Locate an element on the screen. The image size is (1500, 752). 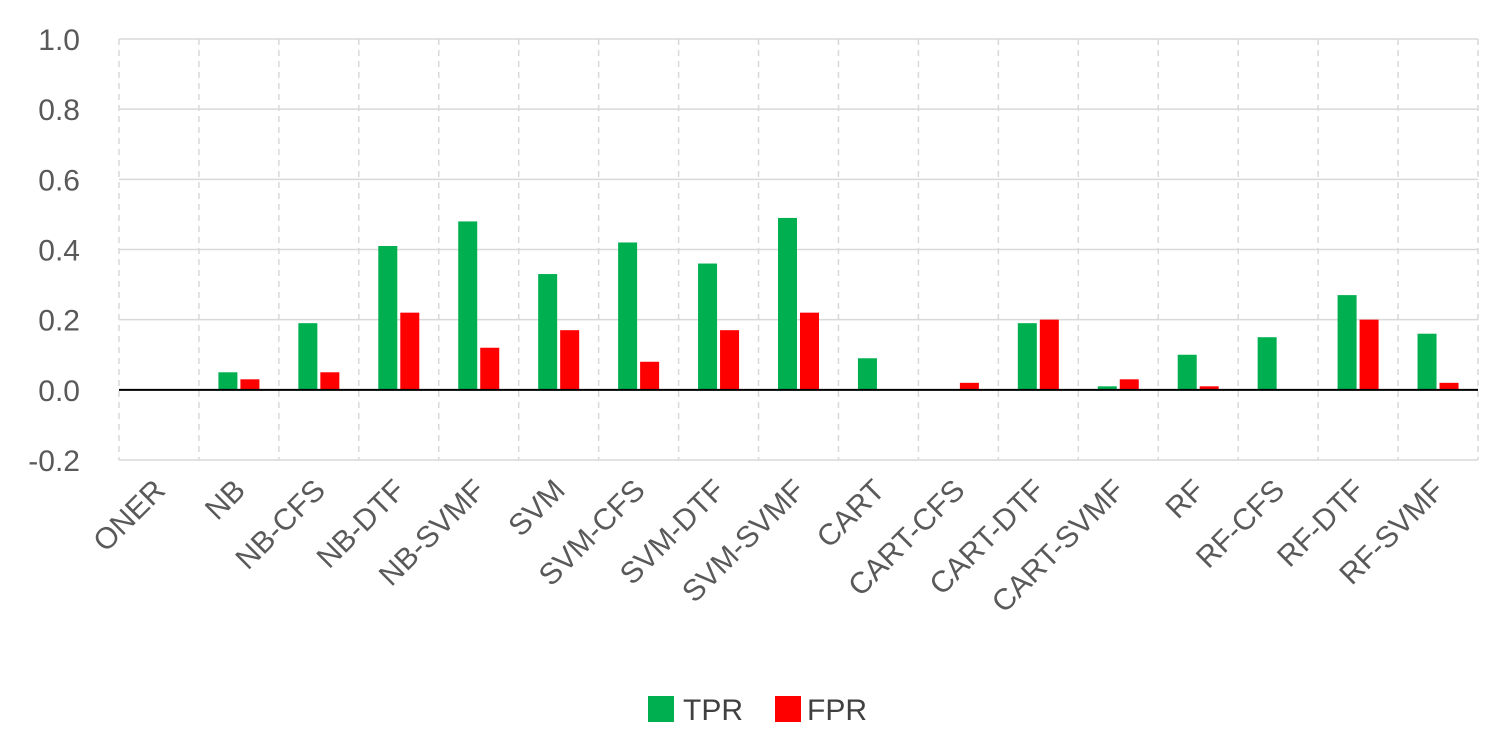
y-tick-label: 0.0 is located at coordinates (59, 391).